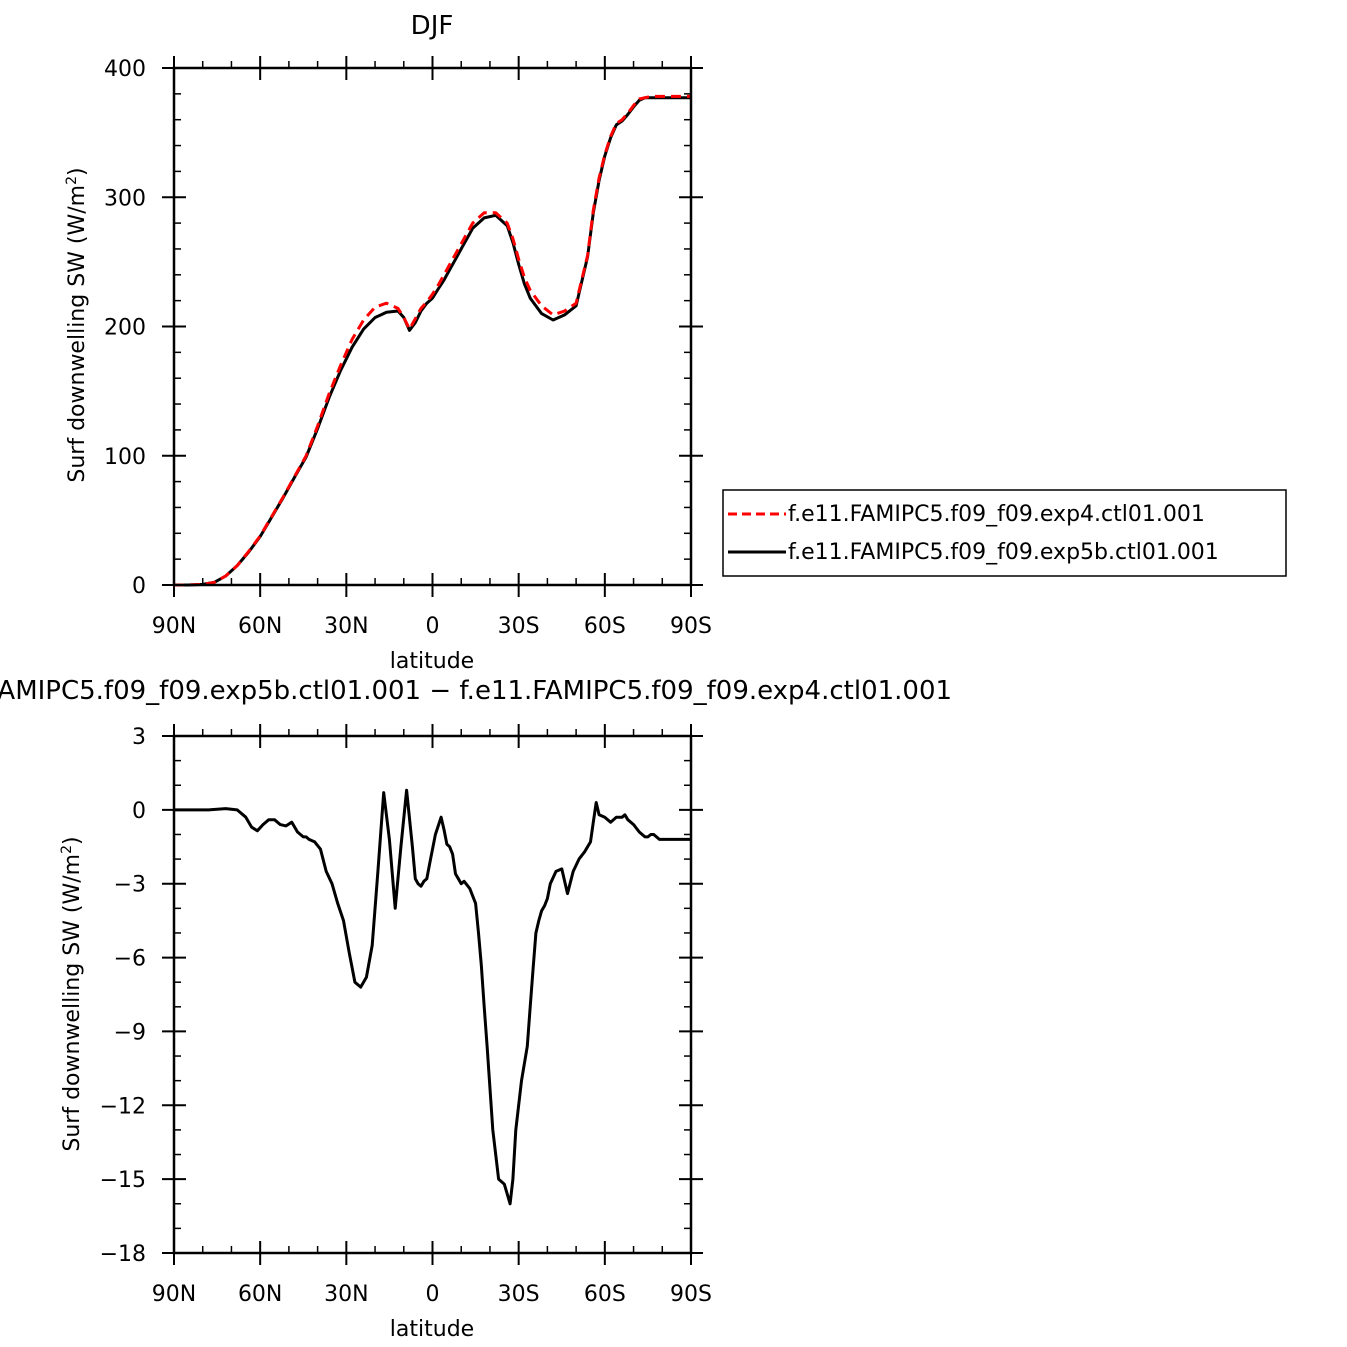 This screenshot has width=1347, height=1347. What do you see at coordinates (605, 626) in the screenshot?
I see `top-chart-x-tick-label: 60S` at bounding box center [605, 626].